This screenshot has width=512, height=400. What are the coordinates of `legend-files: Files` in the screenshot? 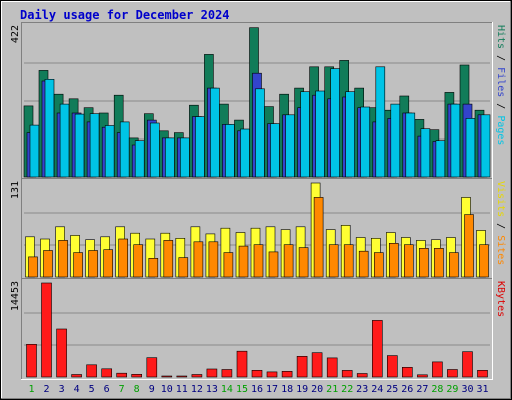 It's located at (500, 82).